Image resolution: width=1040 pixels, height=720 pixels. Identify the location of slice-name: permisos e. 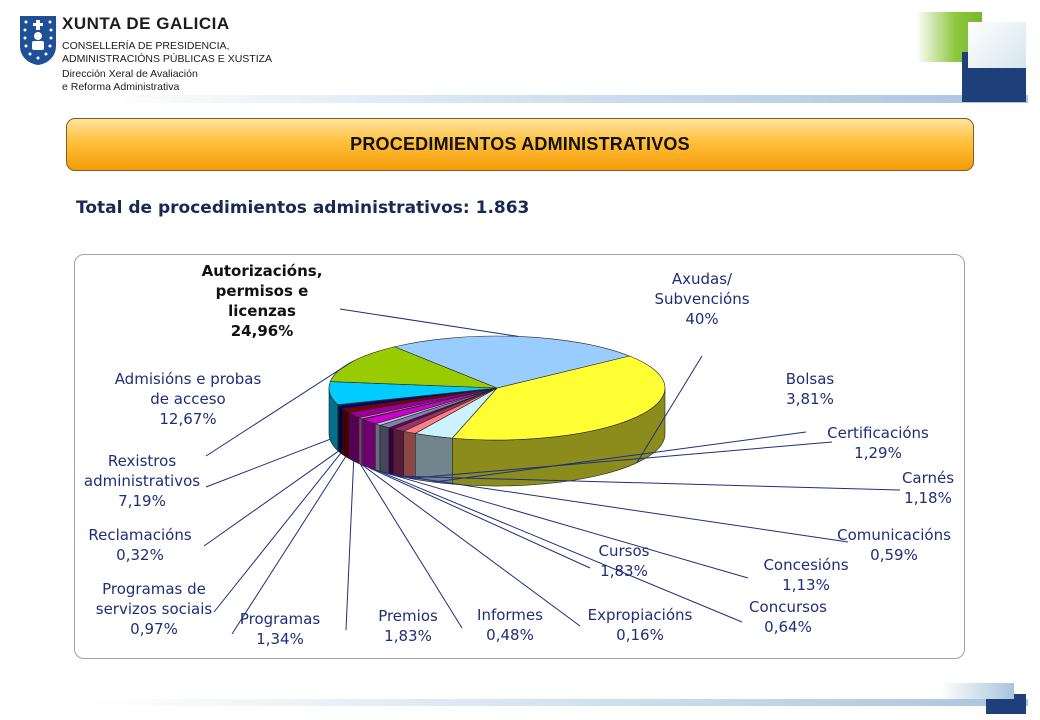
(262, 291).